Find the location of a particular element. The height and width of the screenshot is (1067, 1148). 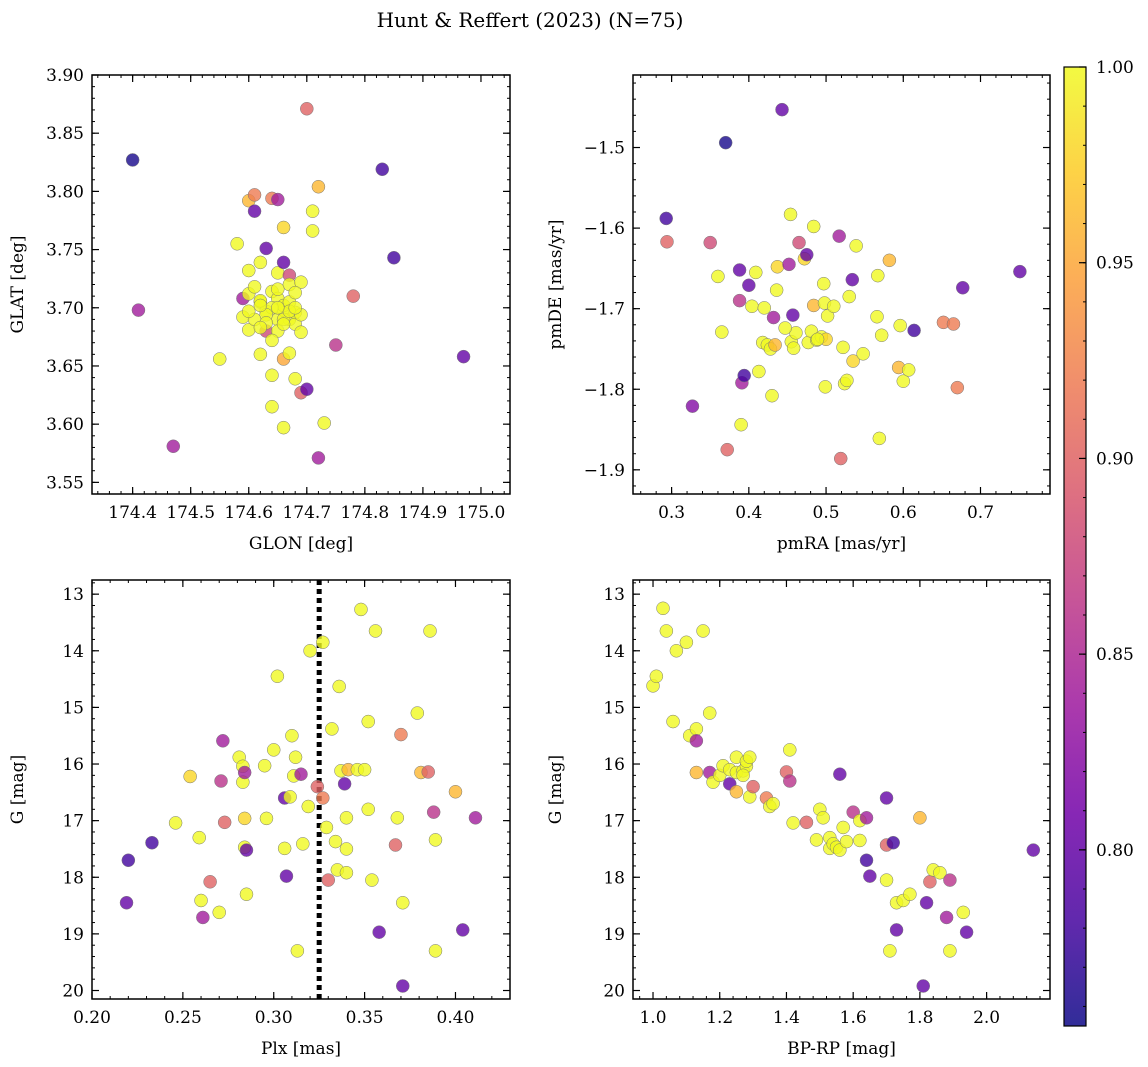

x-tick-label: 2.0 is located at coordinates (986, 1018).